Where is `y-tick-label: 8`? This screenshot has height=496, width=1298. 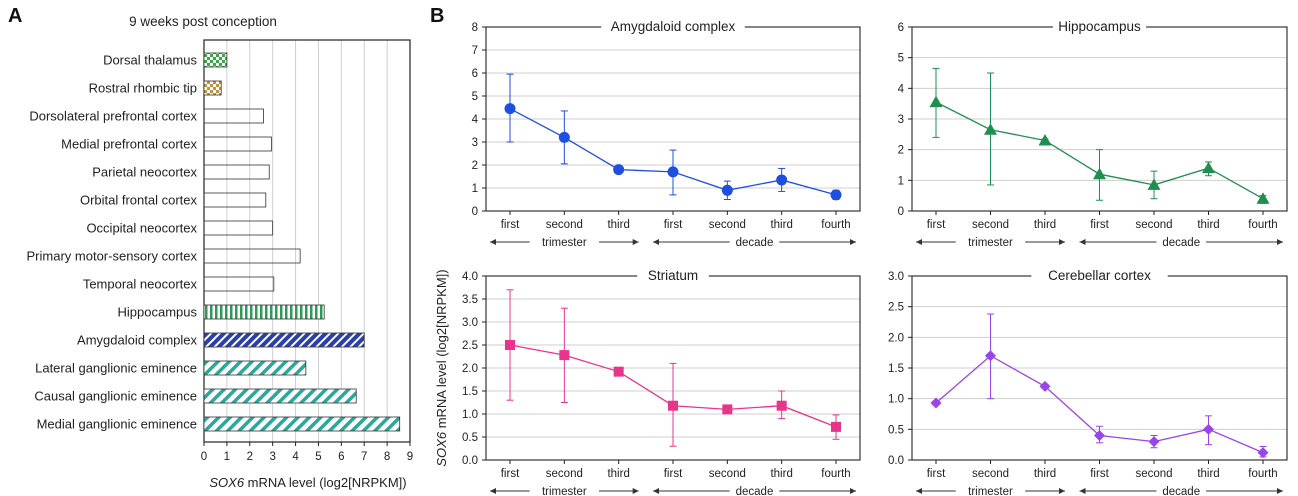 y-tick-label: 8 is located at coordinates (475, 28).